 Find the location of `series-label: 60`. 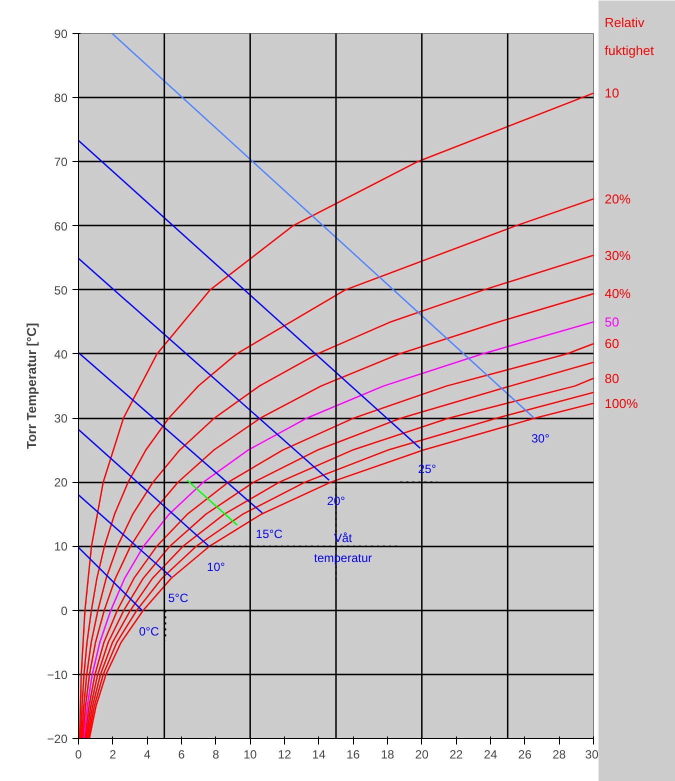

series-label: 60 is located at coordinates (612, 344).